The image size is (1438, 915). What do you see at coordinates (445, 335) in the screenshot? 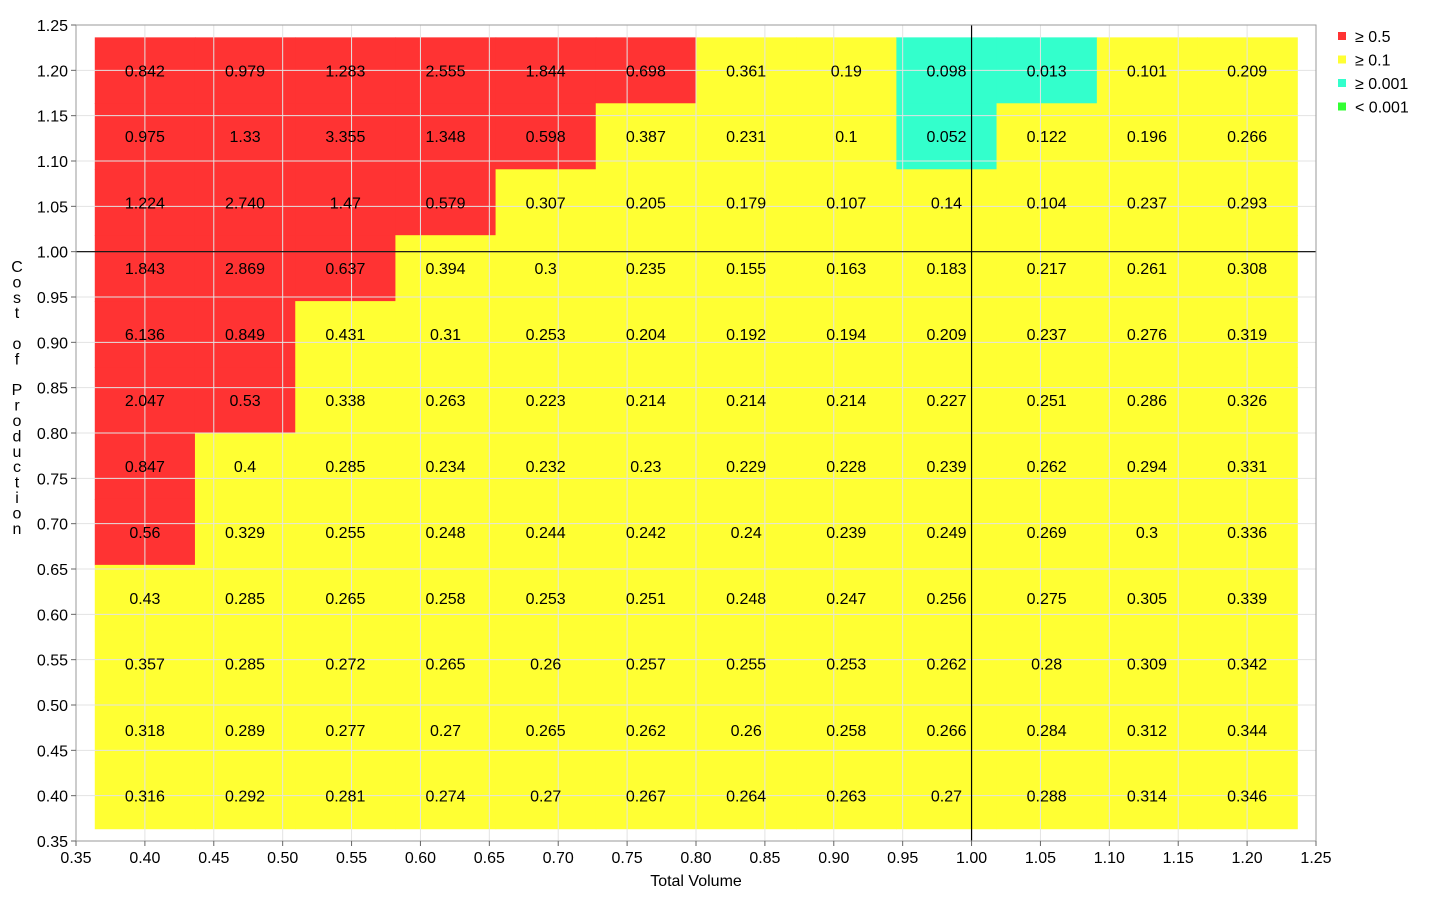
I see `cell-value-label: 0.31` at bounding box center [445, 335].